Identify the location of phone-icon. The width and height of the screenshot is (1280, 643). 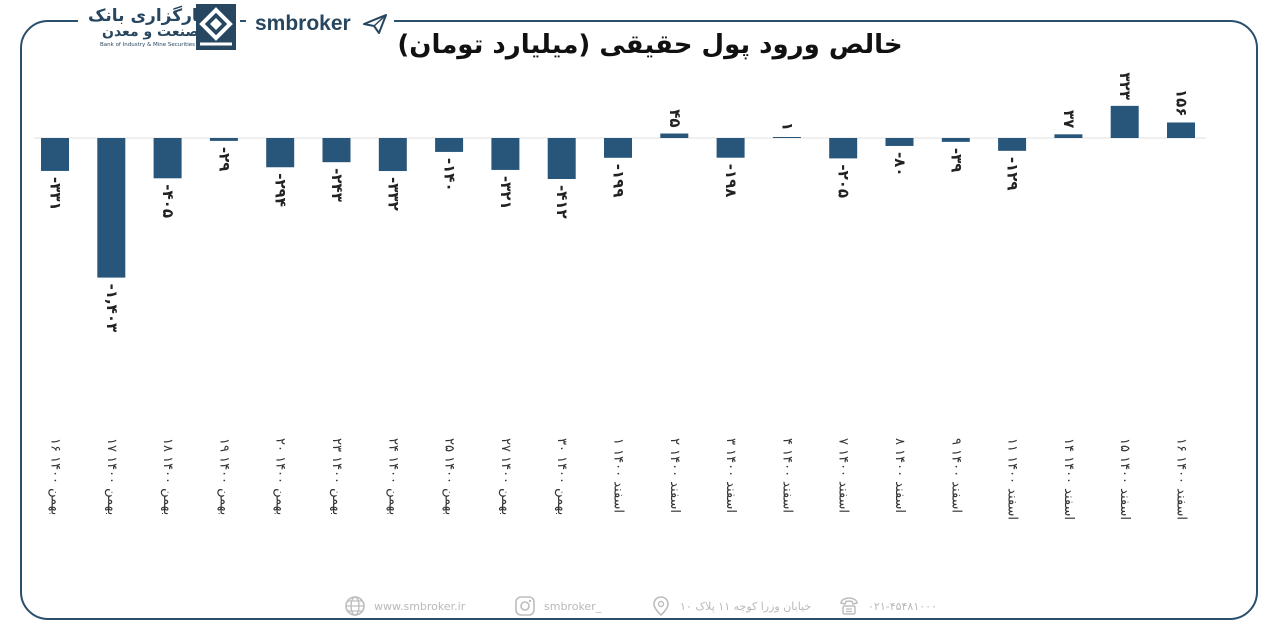
(849, 606).